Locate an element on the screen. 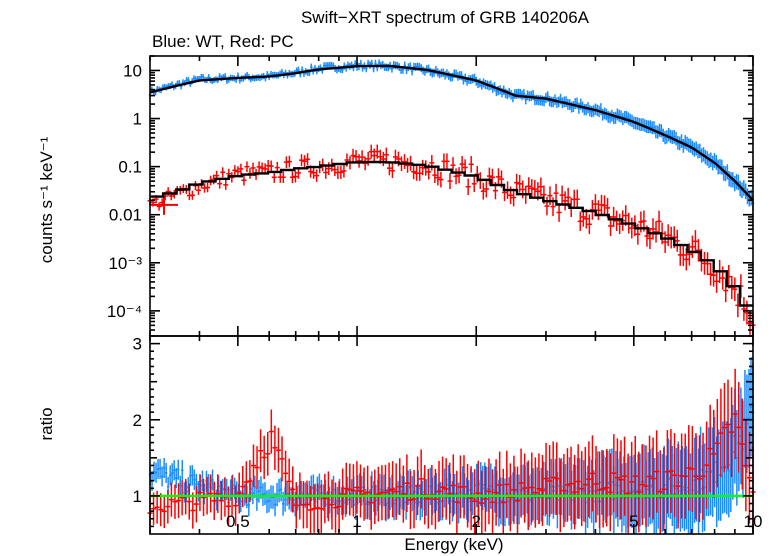  y-tick-label: 10⁻³ is located at coordinates (125, 263).